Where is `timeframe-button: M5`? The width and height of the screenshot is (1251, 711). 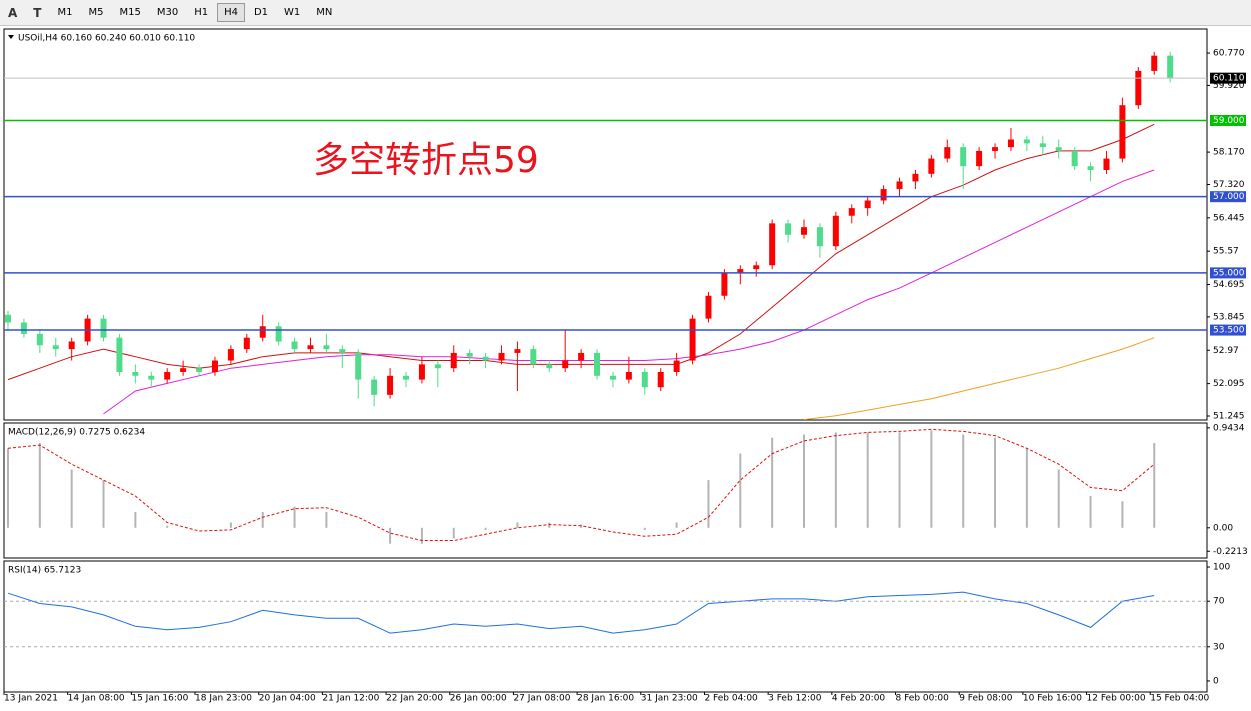
timeframe-button: M5 is located at coordinates (96, 12).